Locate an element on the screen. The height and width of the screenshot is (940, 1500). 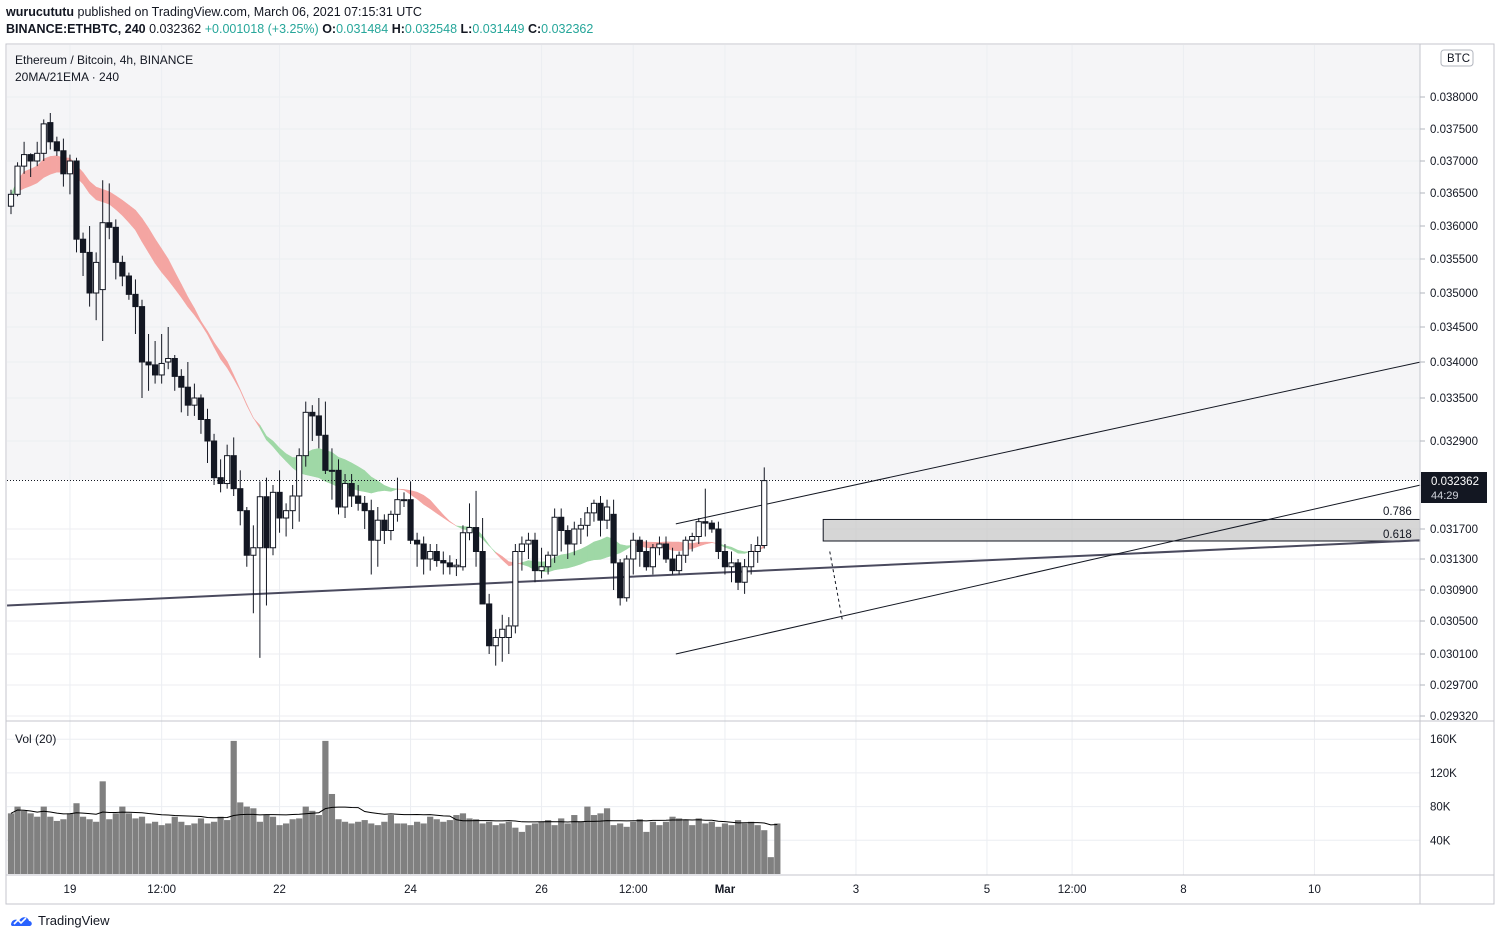
price-tag-value: 0.032362 is located at coordinates (1455, 482).